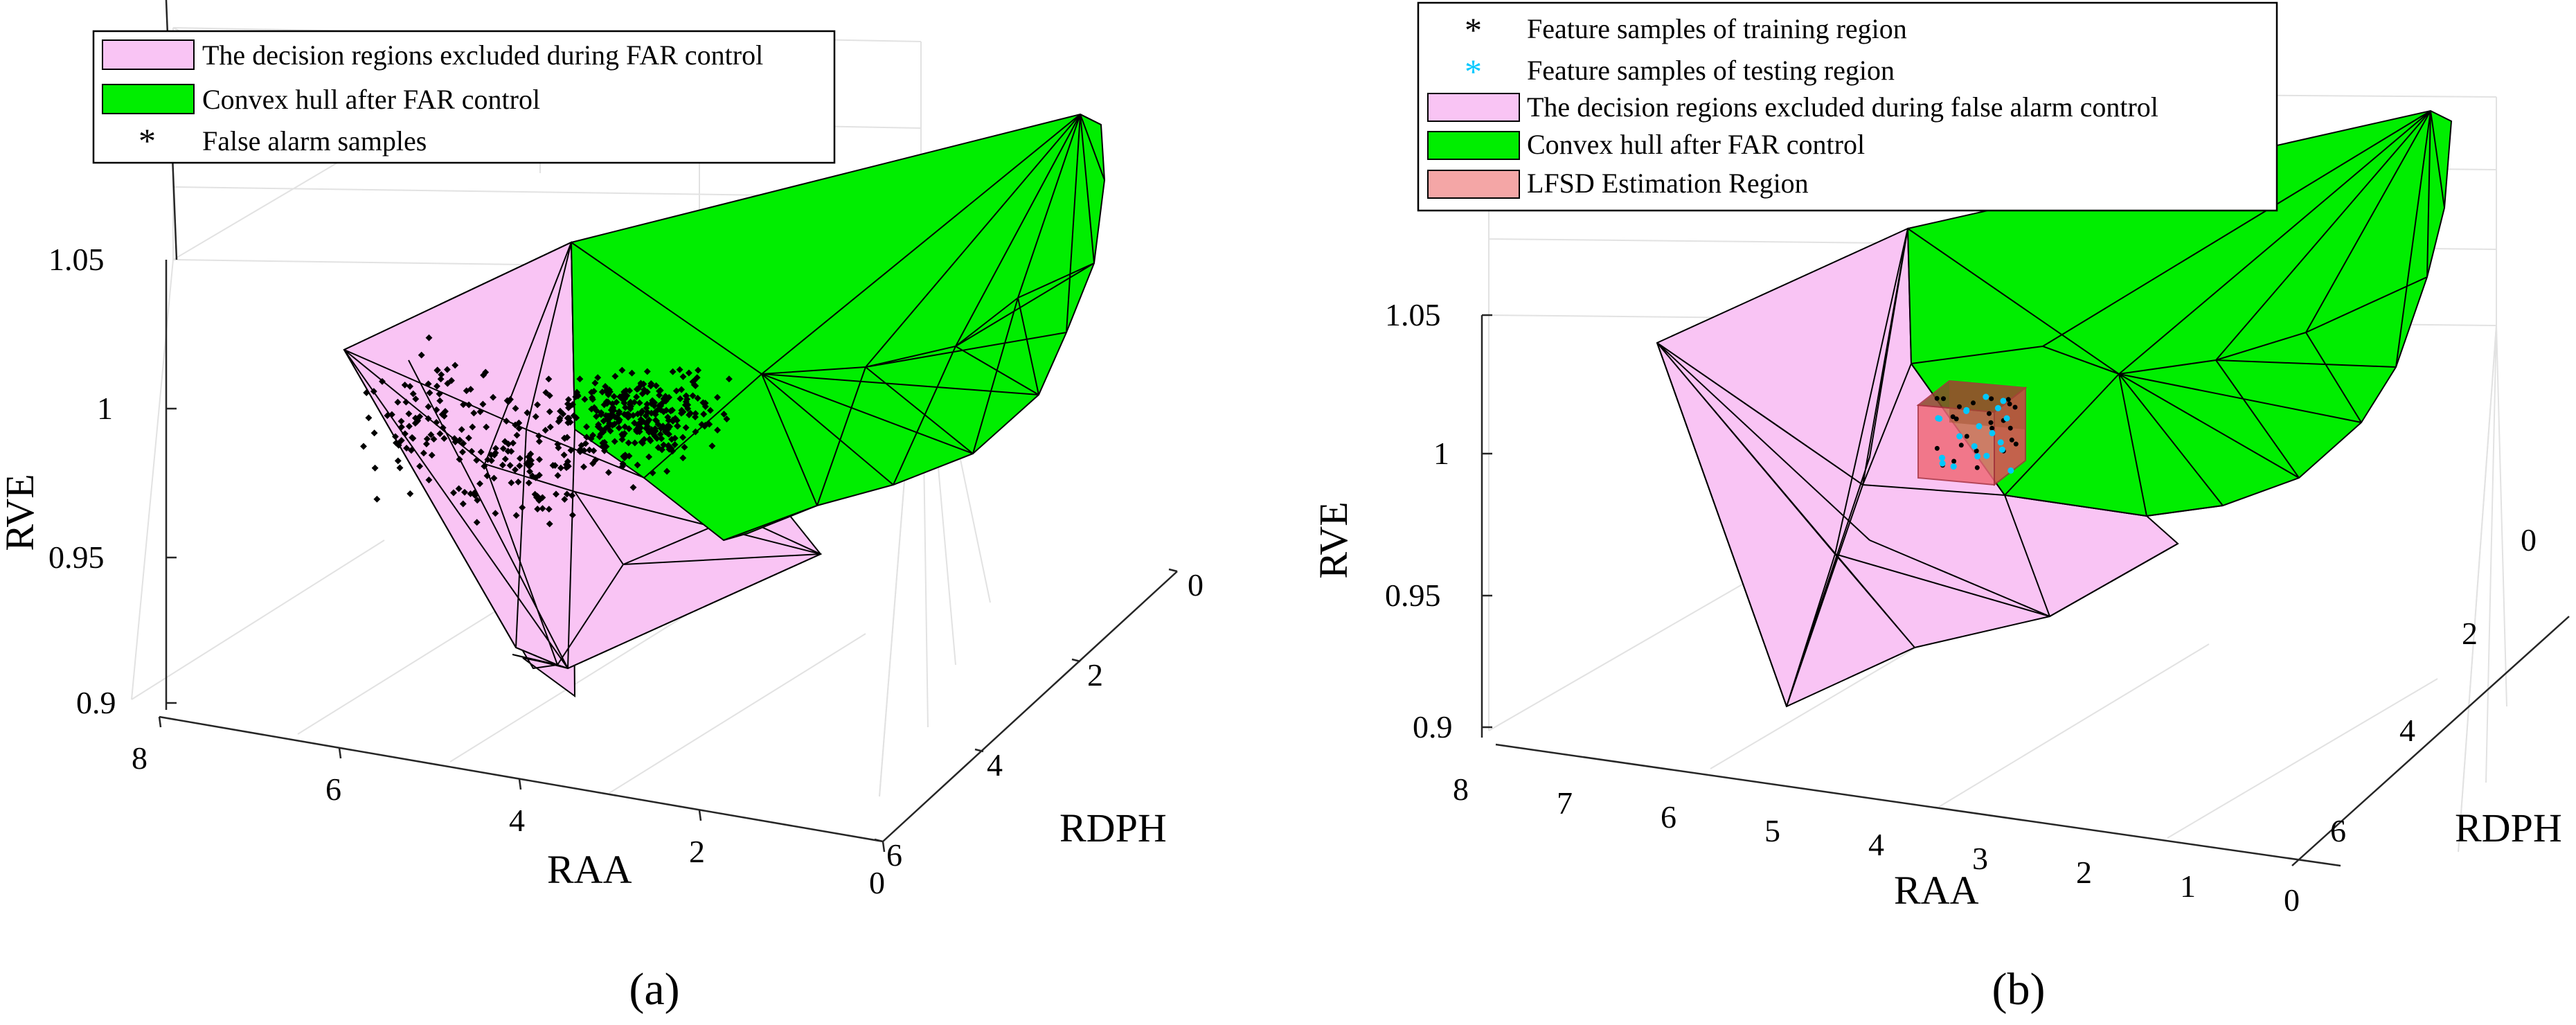  What do you see at coordinates (1441, 453) in the screenshot?
I see `panel-b-z-tick: 1` at bounding box center [1441, 453].